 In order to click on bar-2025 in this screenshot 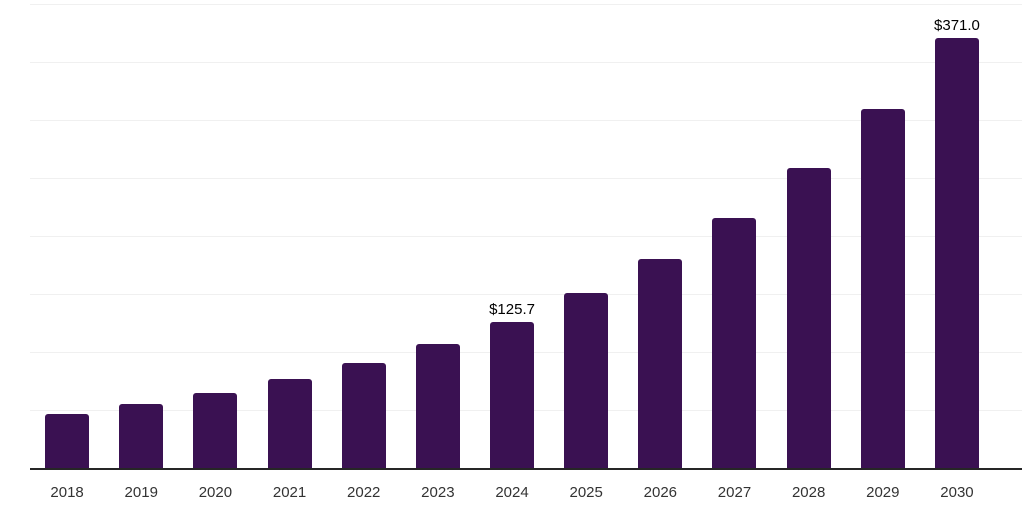, I will do `click(586, 380)`.